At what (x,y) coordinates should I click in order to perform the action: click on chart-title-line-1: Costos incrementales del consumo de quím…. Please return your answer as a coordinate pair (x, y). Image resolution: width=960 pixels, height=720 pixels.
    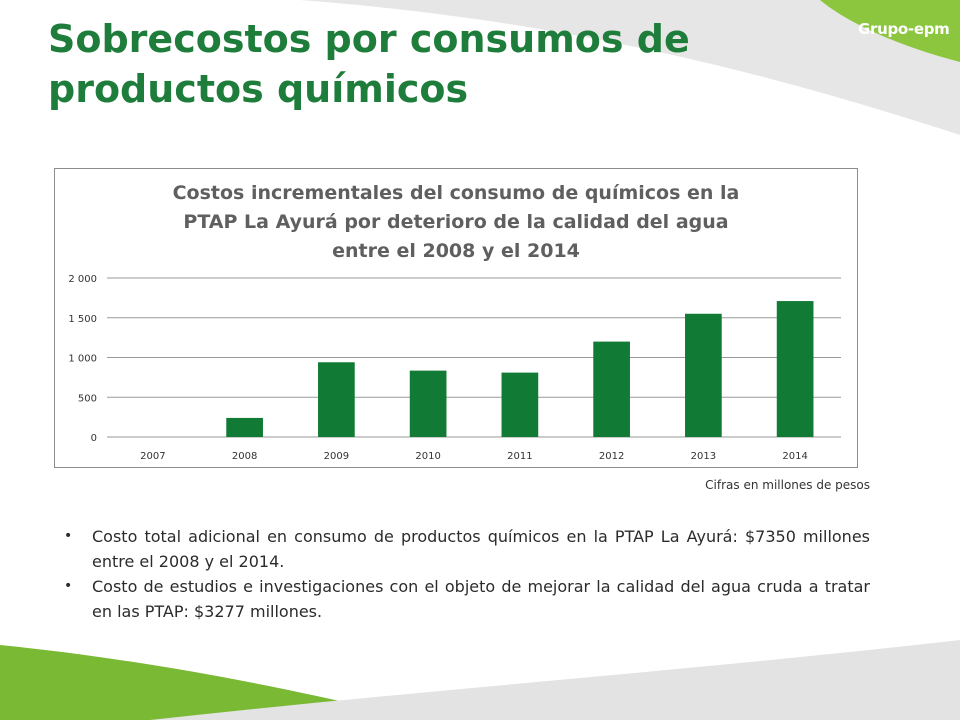
    Looking at the image, I should click on (456, 193).